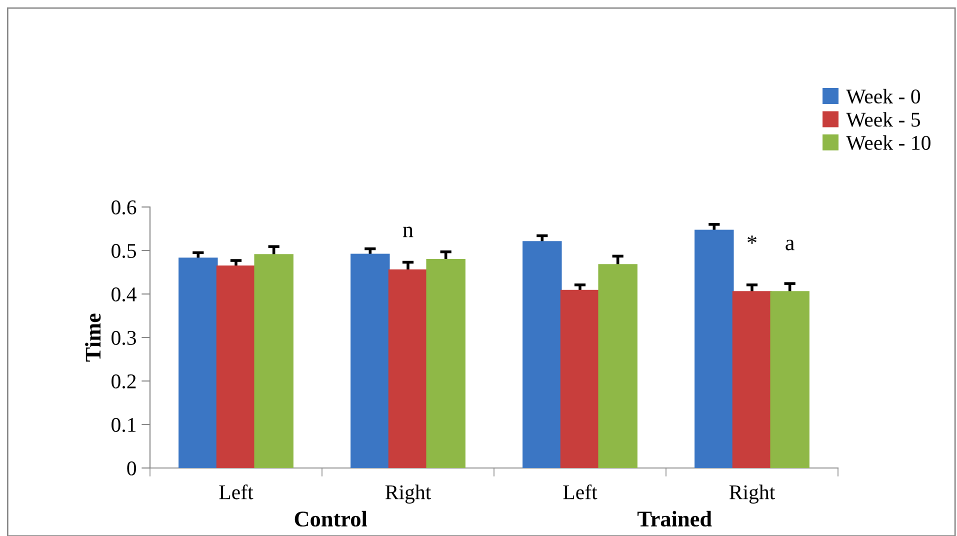 The width and height of the screenshot is (957, 536). What do you see at coordinates (888, 142) in the screenshot?
I see `legend-label: Week - 10` at bounding box center [888, 142].